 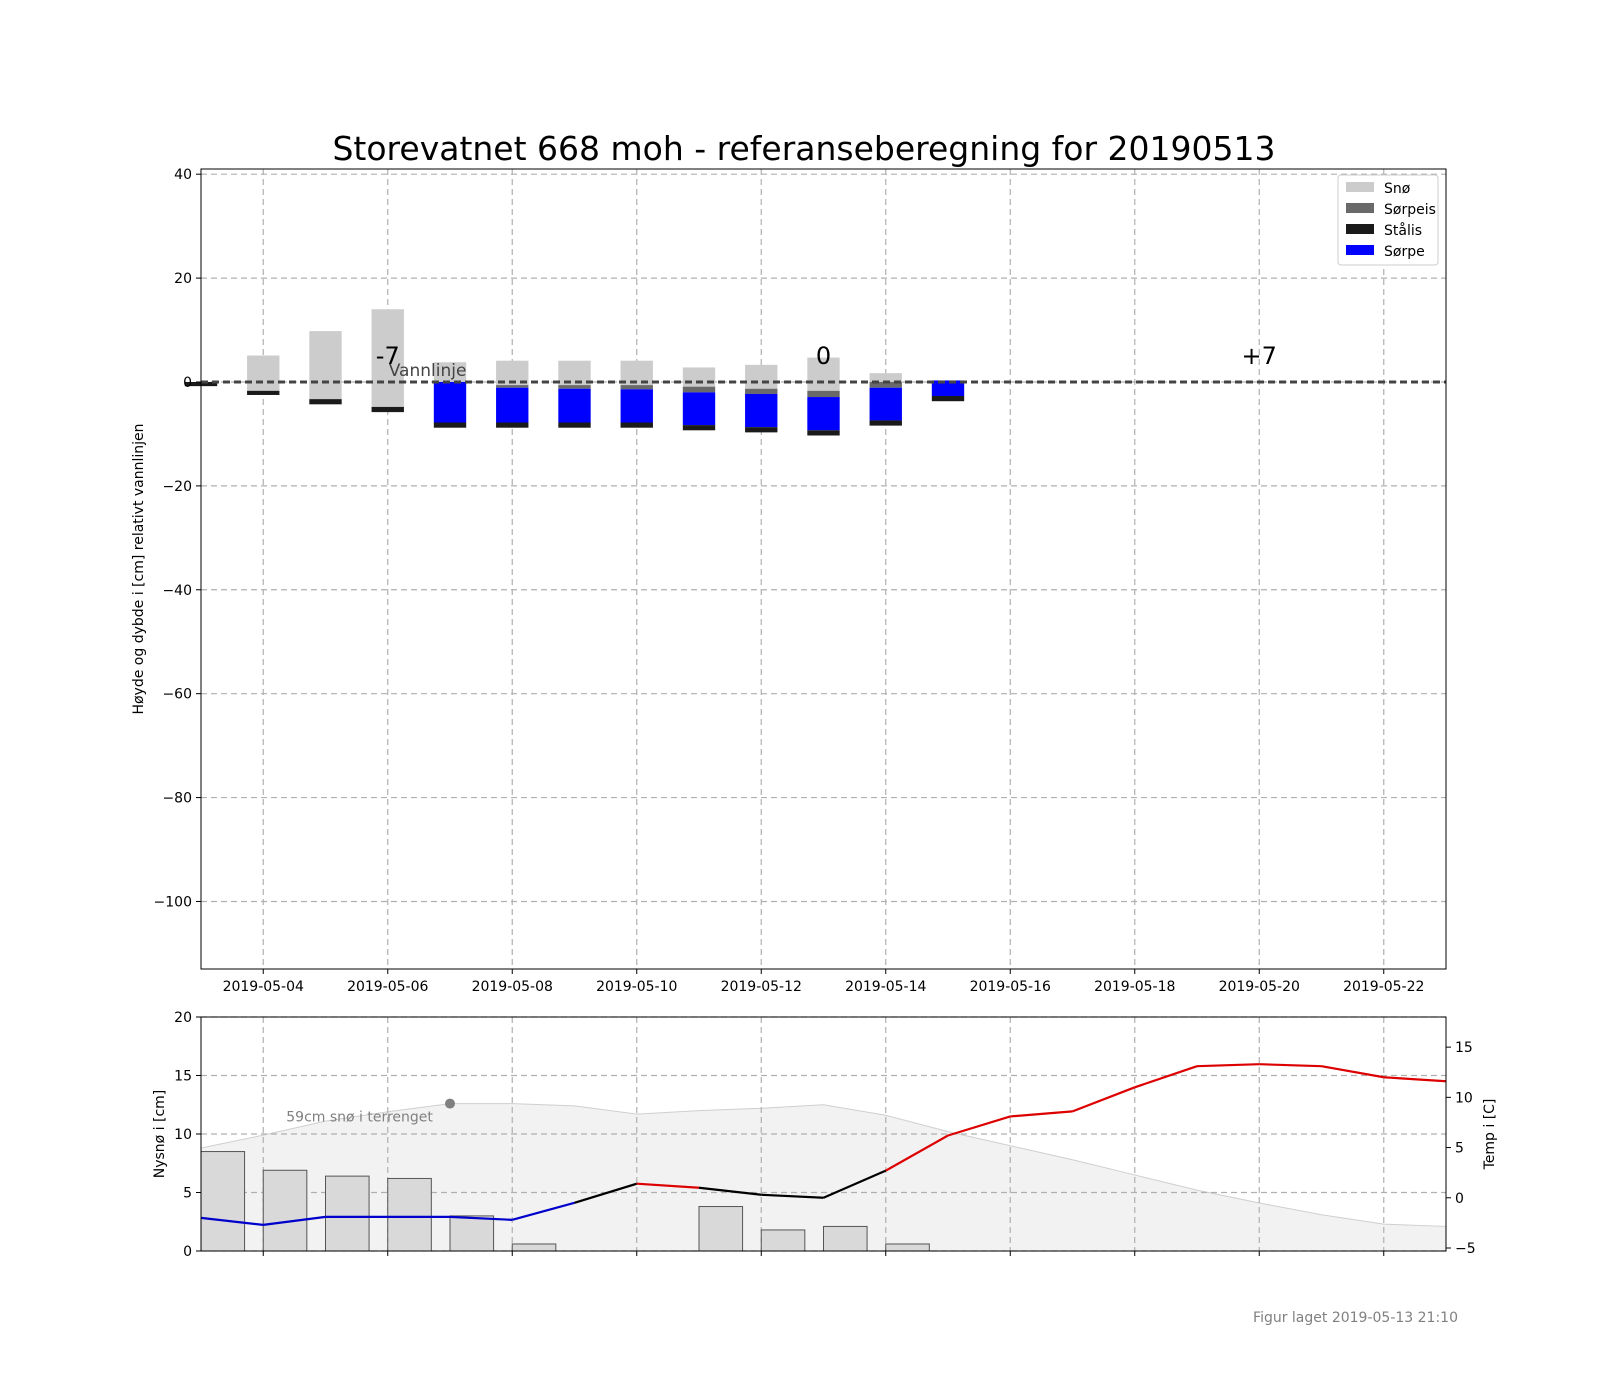 I want to click on top-y-tick-label: −20, so click(x=177, y=487).